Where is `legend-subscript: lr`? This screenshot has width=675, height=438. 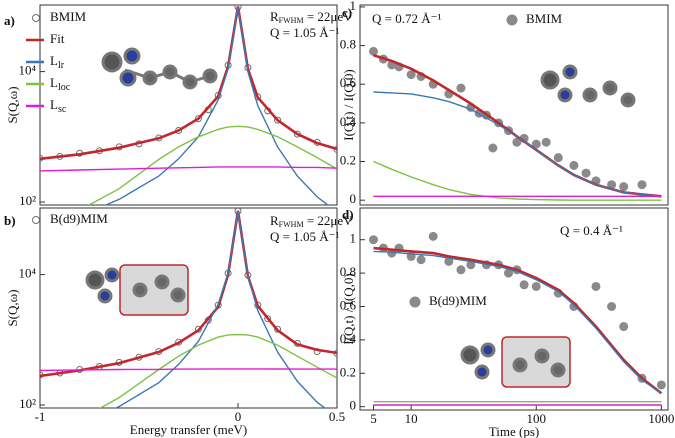 legend-subscript: lr is located at coordinates (61, 65).